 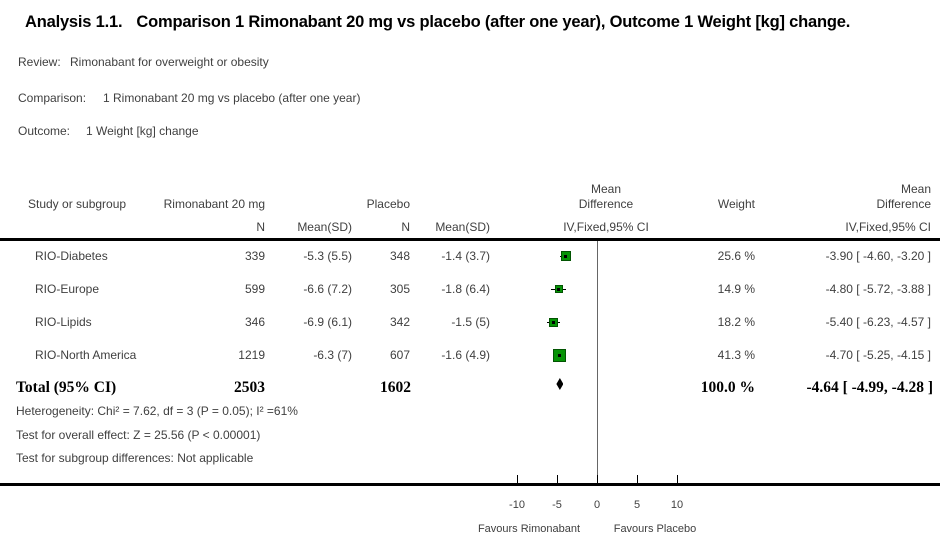 What do you see at coordinates (327, 256) in the screenshot?
I see `mean1-value: -5.3 (5.5)` at bounding box center [327, 256].